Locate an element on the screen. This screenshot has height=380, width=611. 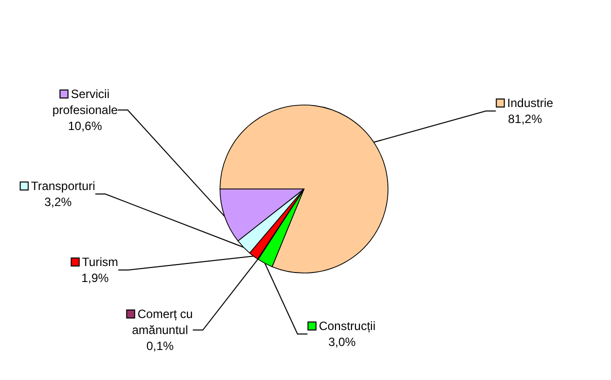
data-label: 1,9% is located at coordinates (95, 278).